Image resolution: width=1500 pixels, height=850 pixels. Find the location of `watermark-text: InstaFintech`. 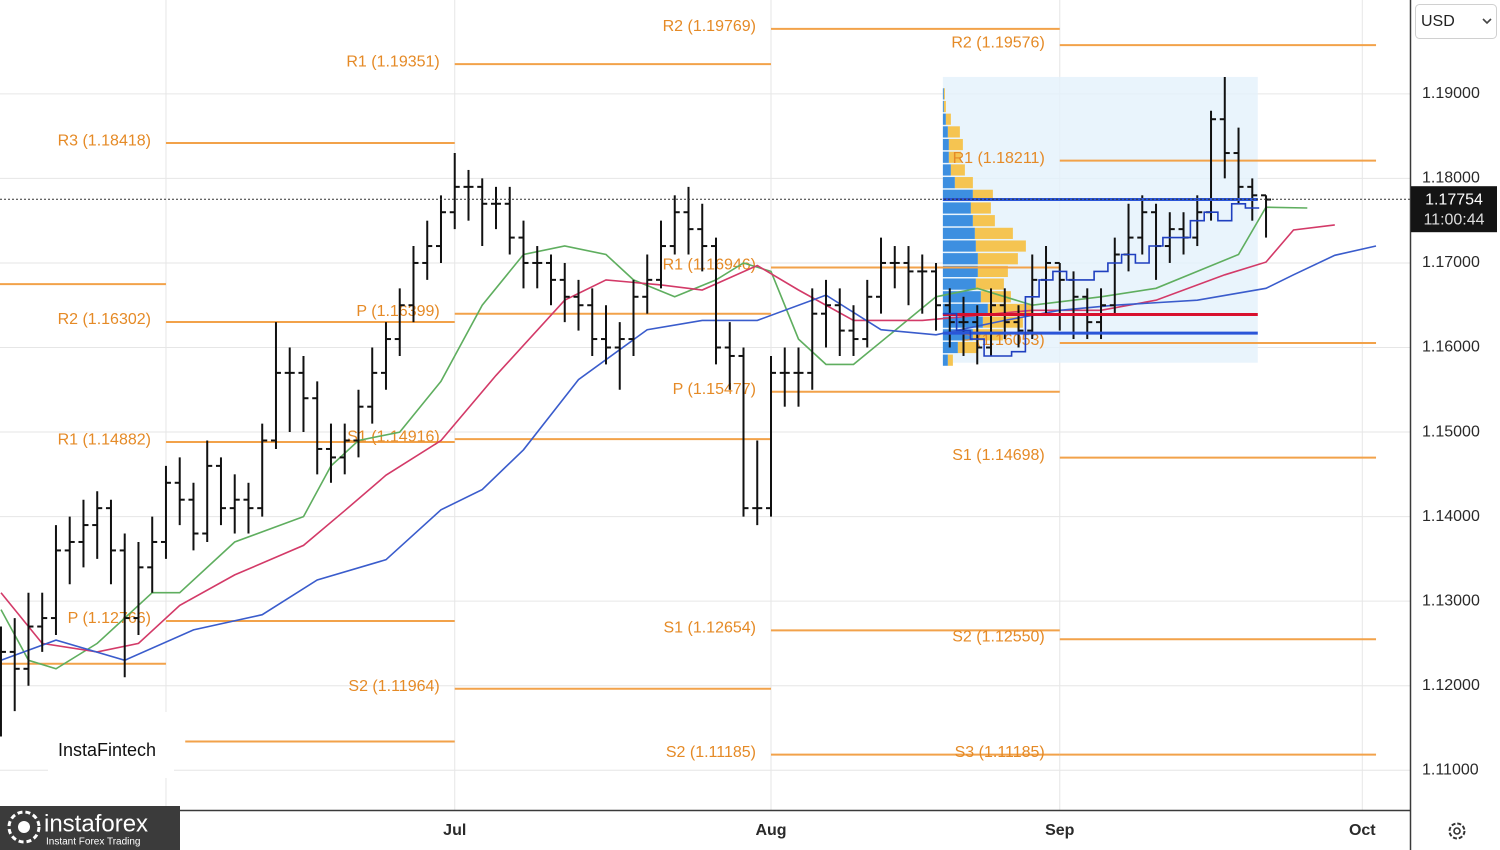

watermark-text: InstaFintech is located at coordinates (107, 750).